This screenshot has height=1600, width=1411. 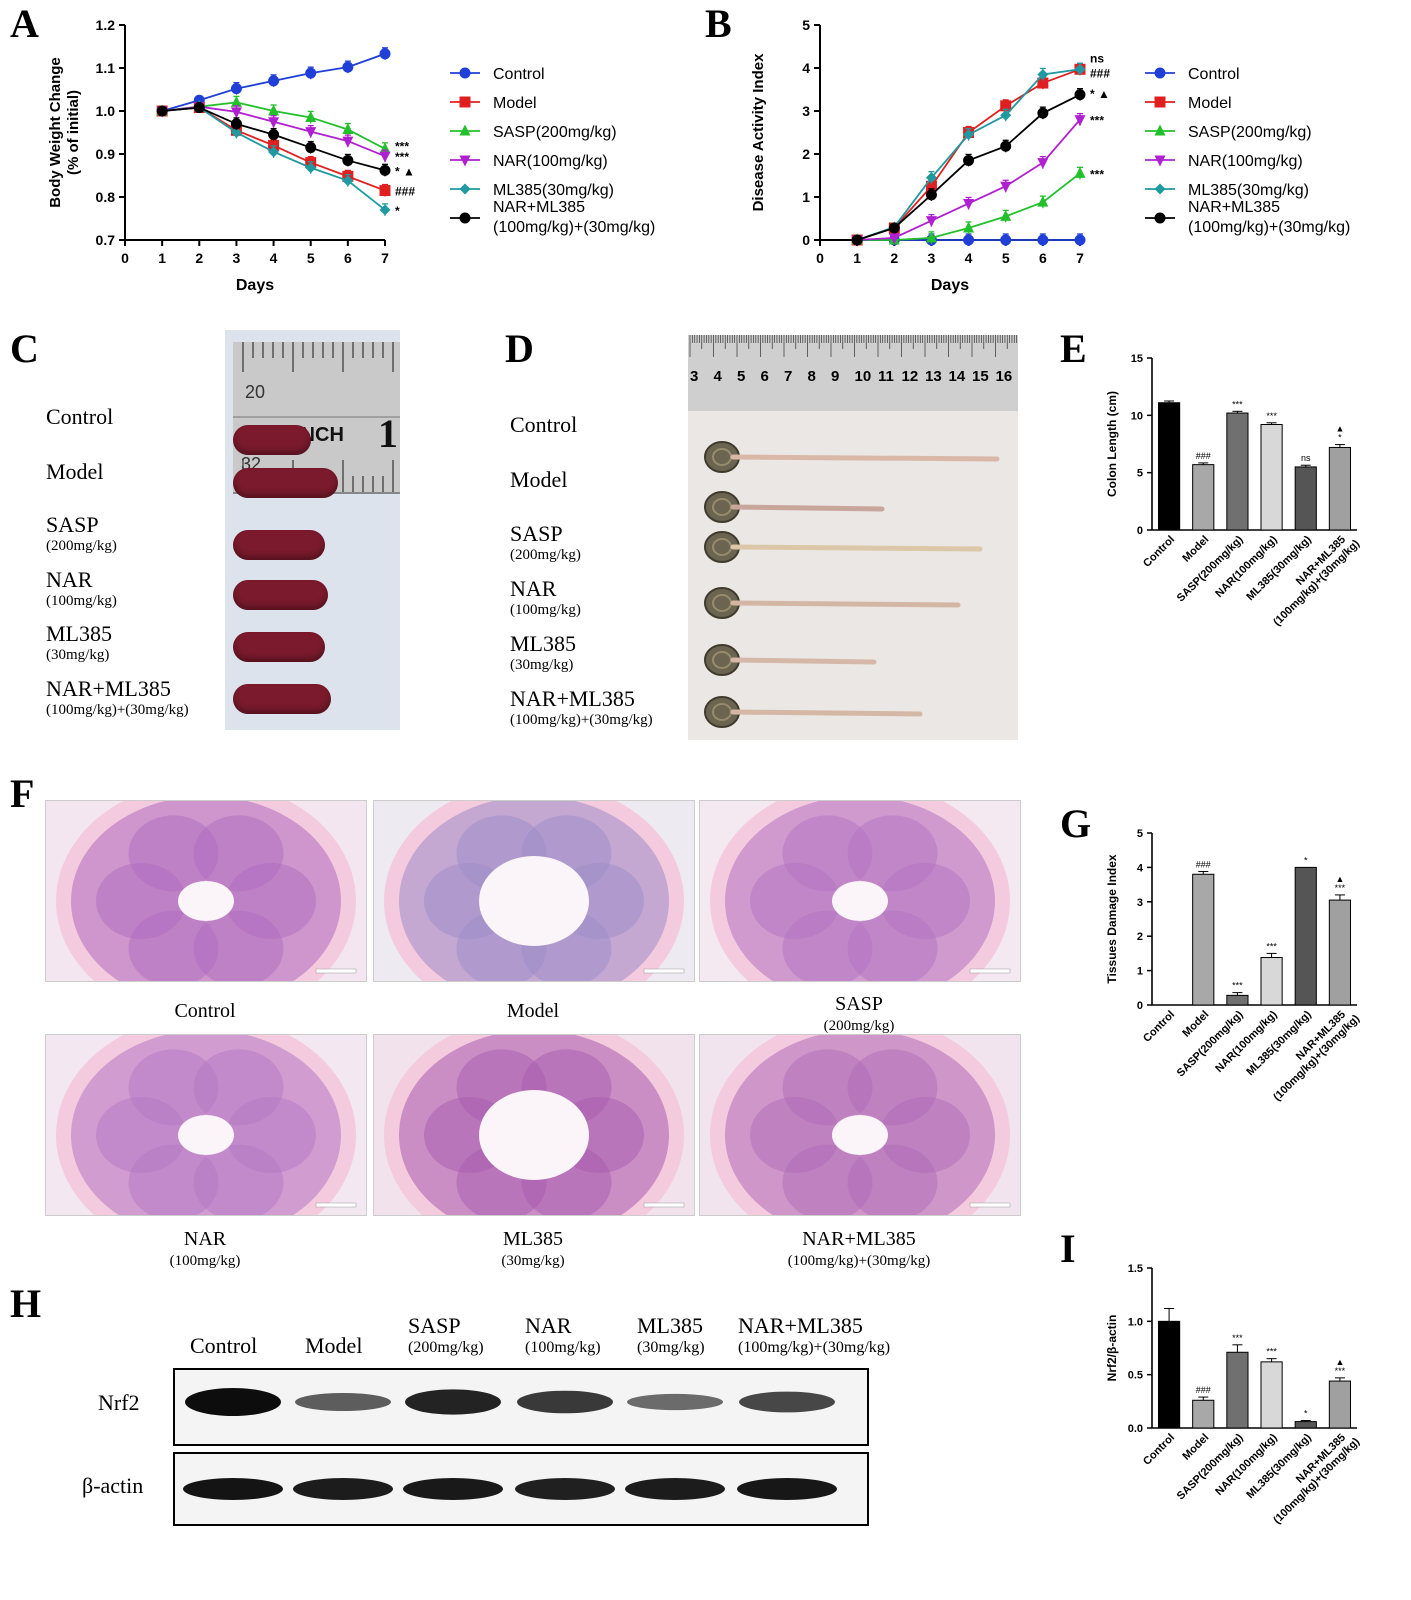 I want to click on y-tick-label: 0.0, so click(x=1135, y=1429).